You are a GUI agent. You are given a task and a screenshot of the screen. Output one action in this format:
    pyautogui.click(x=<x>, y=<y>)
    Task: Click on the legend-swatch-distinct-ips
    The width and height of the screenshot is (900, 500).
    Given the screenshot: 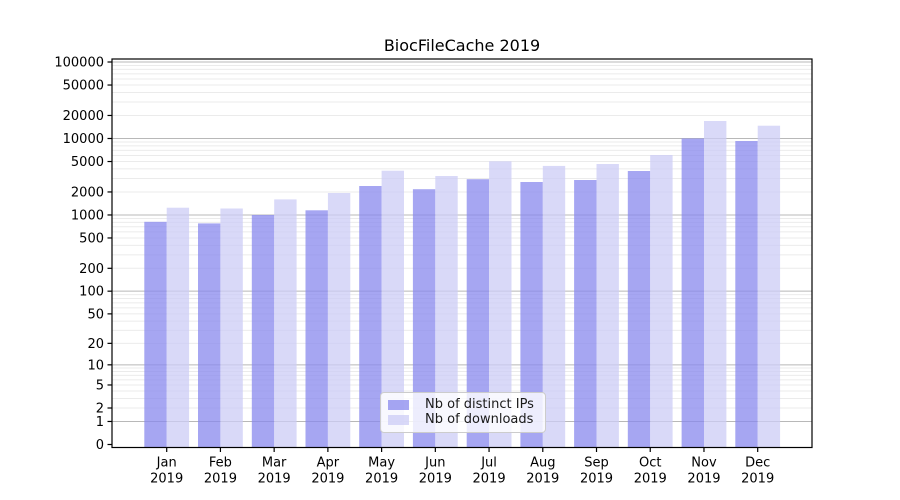 What is the action you would take?
    pyautogui.click(x=398, y=405)
    